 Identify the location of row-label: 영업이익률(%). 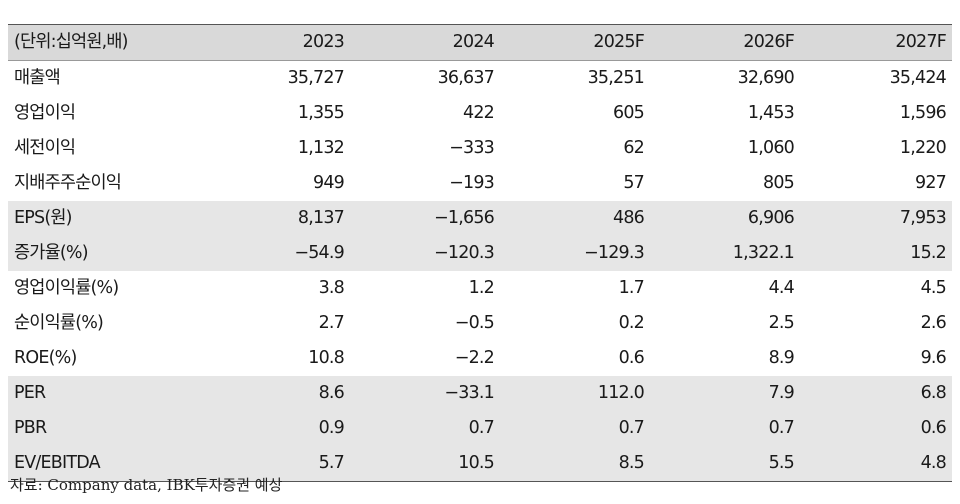
(66, 288).